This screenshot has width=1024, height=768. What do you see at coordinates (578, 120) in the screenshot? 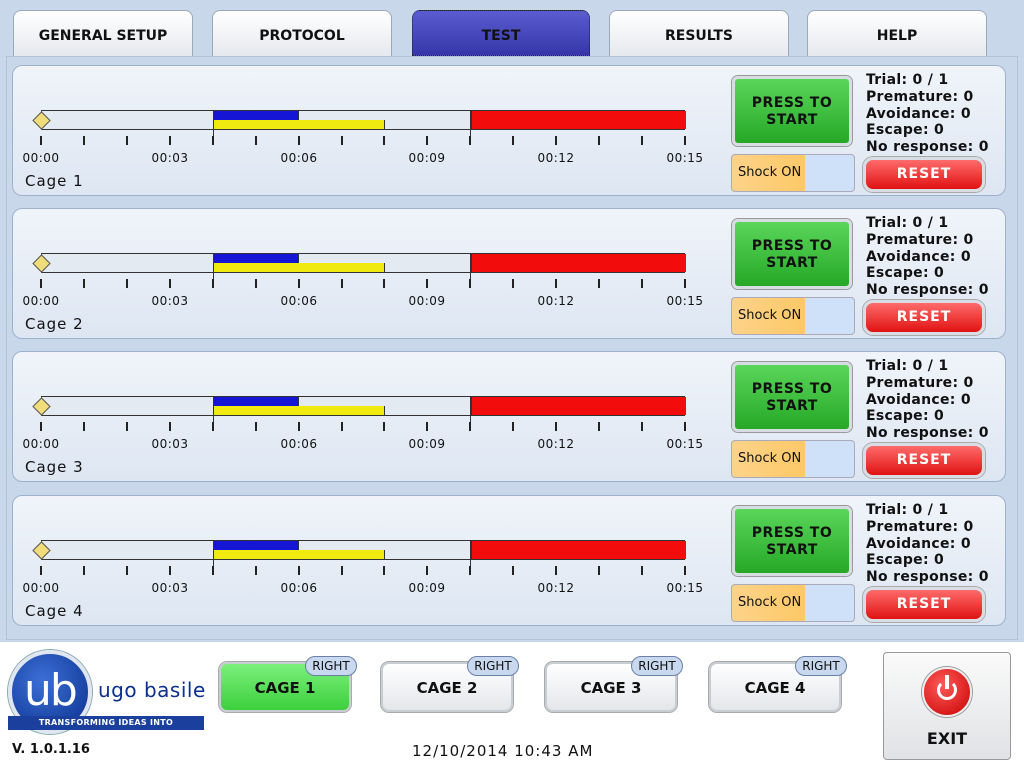
I see `timeline-red-segment` at bounding box center [578, 120].